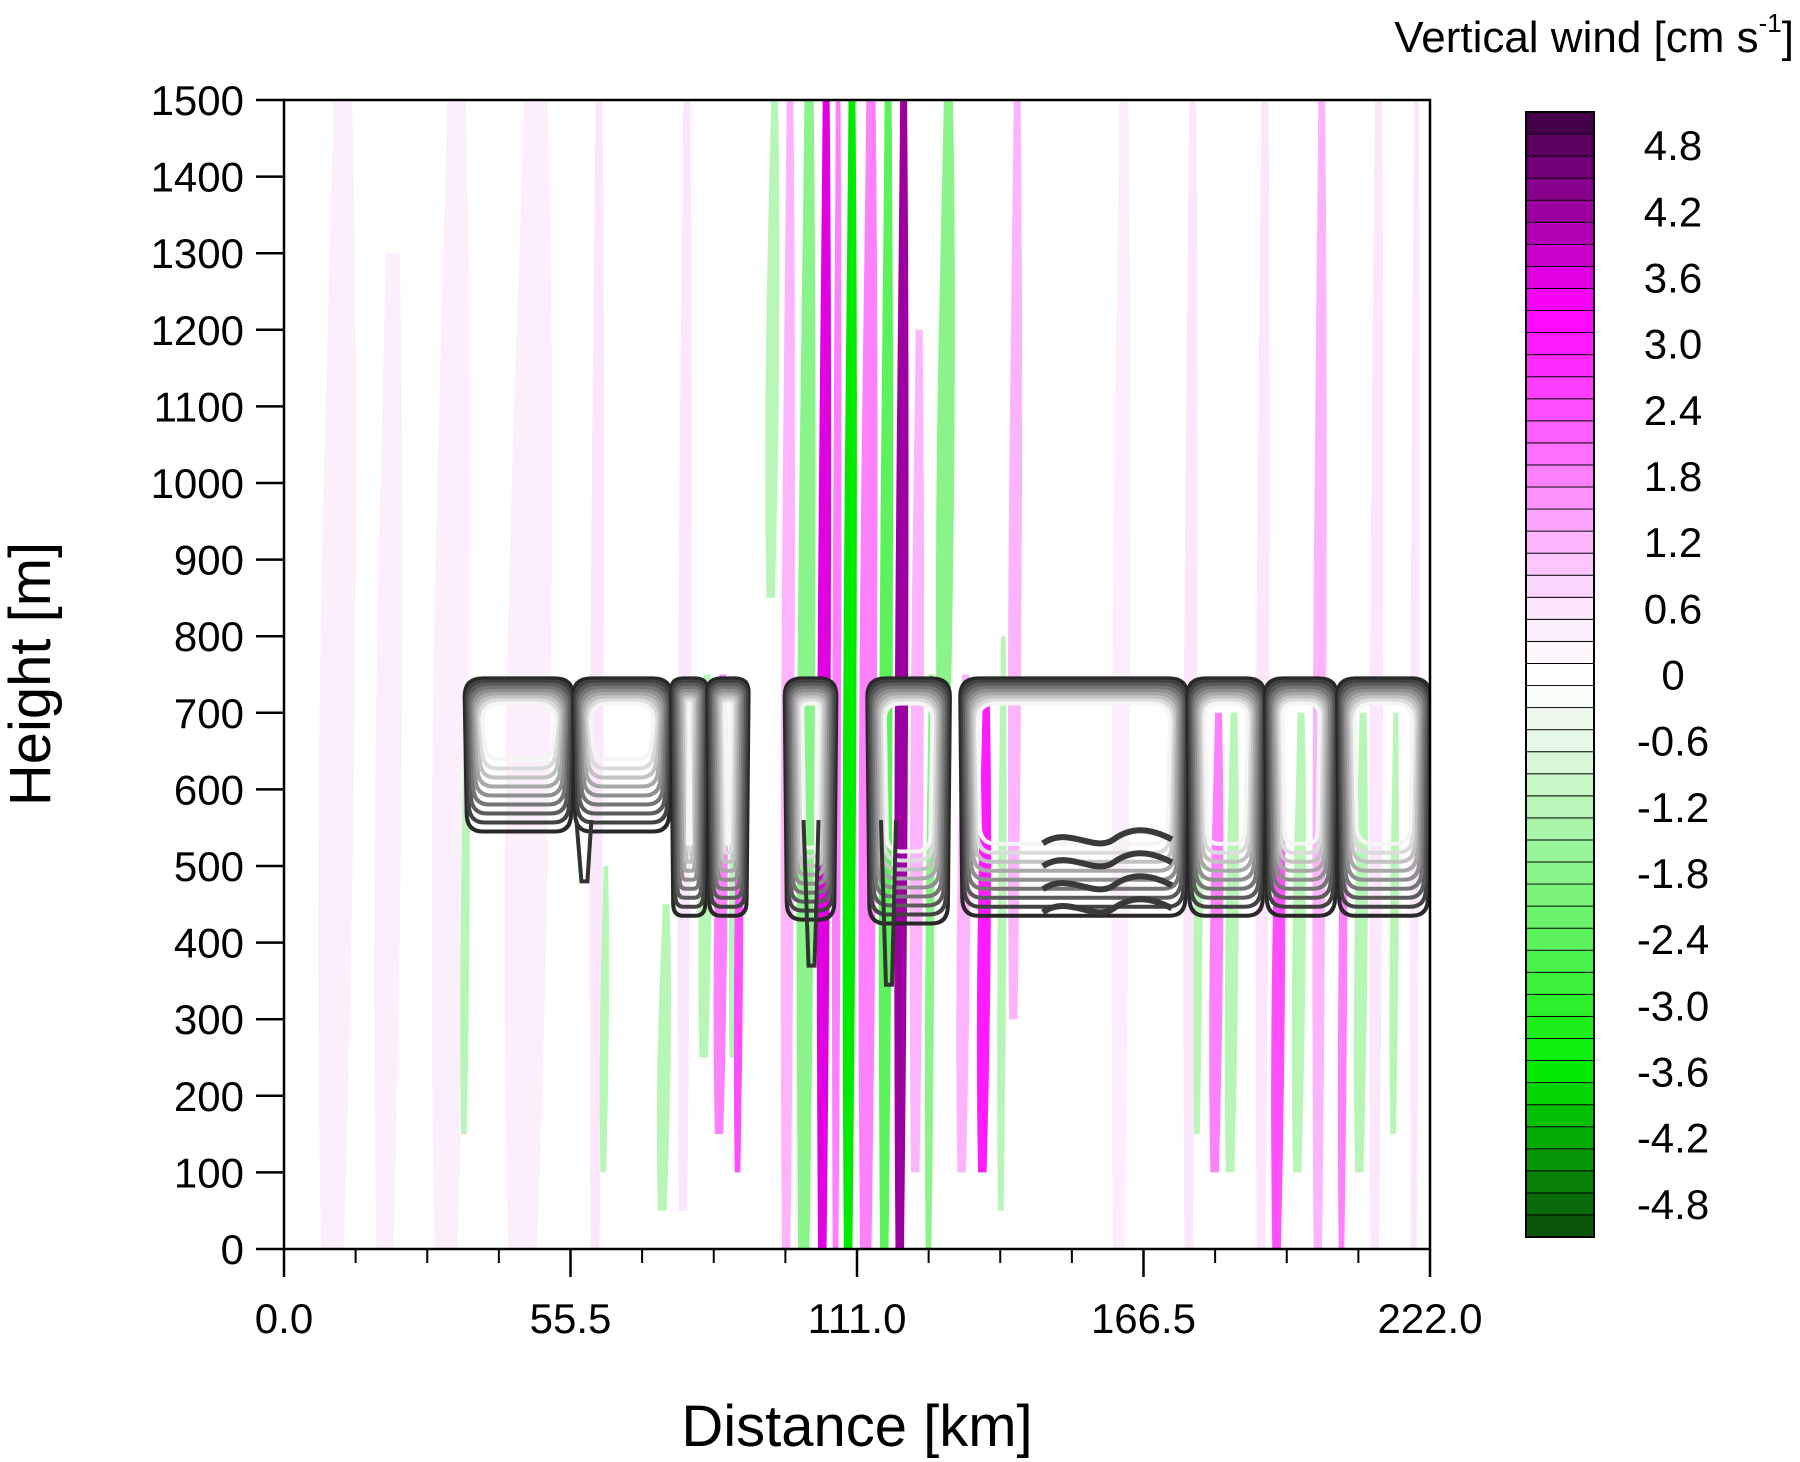  I want to click on x-axis-ticks: 0.0 55.5 111.0 166.5 222.0, so click(869, 1295).